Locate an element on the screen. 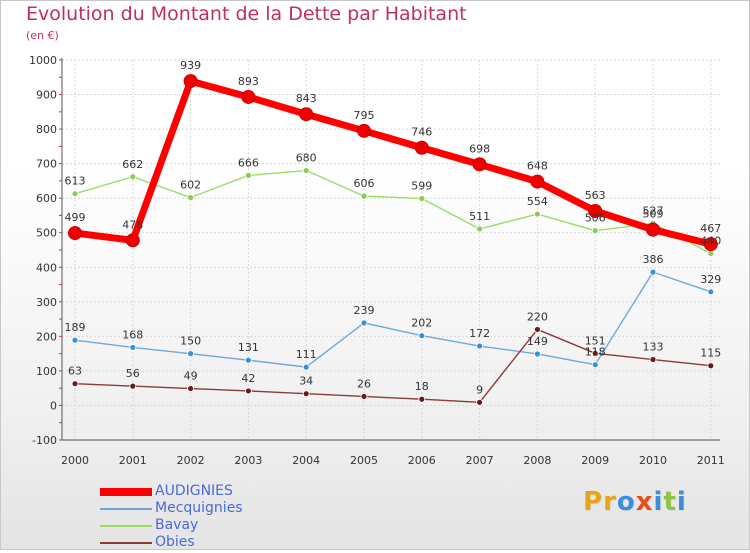  data-label: 602 is located at coordinates (190, 184).